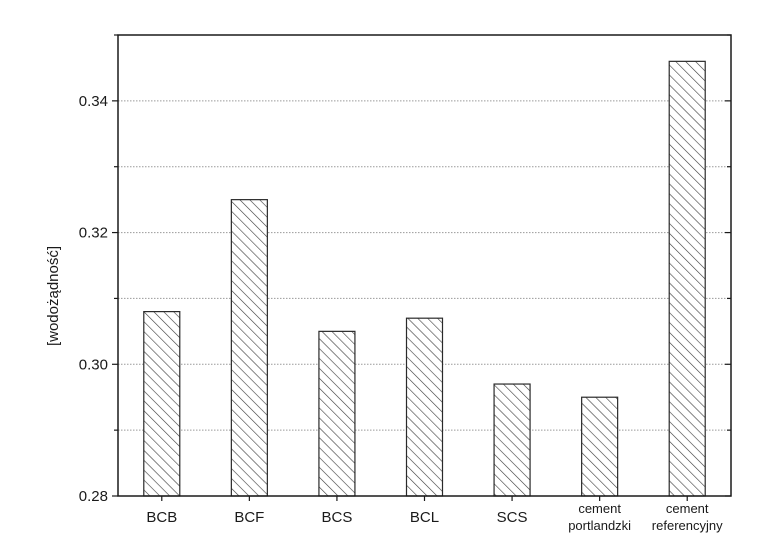 The height and width of the screenshot is (537, 782). What do you see at coordinates (93, 364) in the screenshot?
I see `y-tick-label-1: 0.30` at bounding box center [93, 364].